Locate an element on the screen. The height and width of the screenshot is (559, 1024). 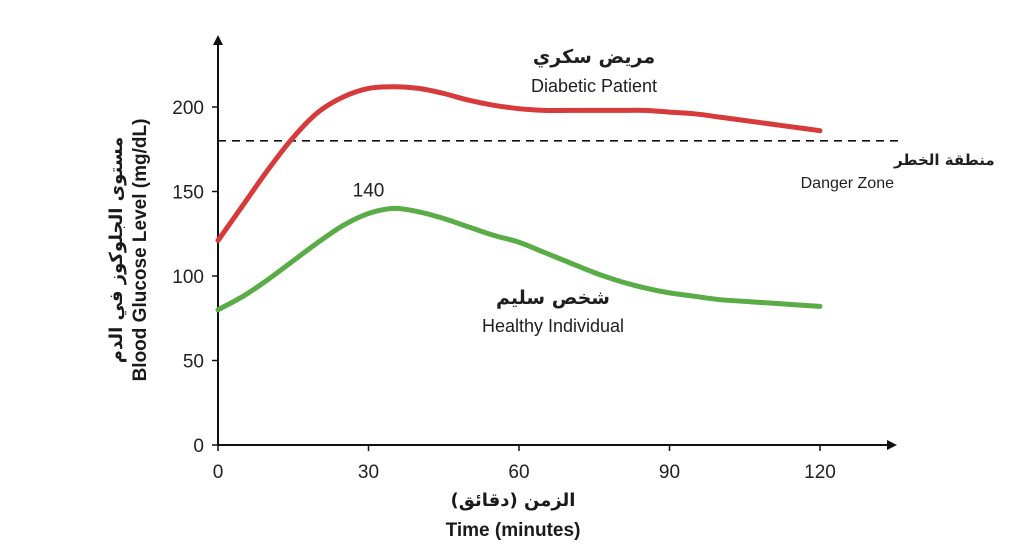
y-tick-label: 0 is located at coordinates (198, 446).